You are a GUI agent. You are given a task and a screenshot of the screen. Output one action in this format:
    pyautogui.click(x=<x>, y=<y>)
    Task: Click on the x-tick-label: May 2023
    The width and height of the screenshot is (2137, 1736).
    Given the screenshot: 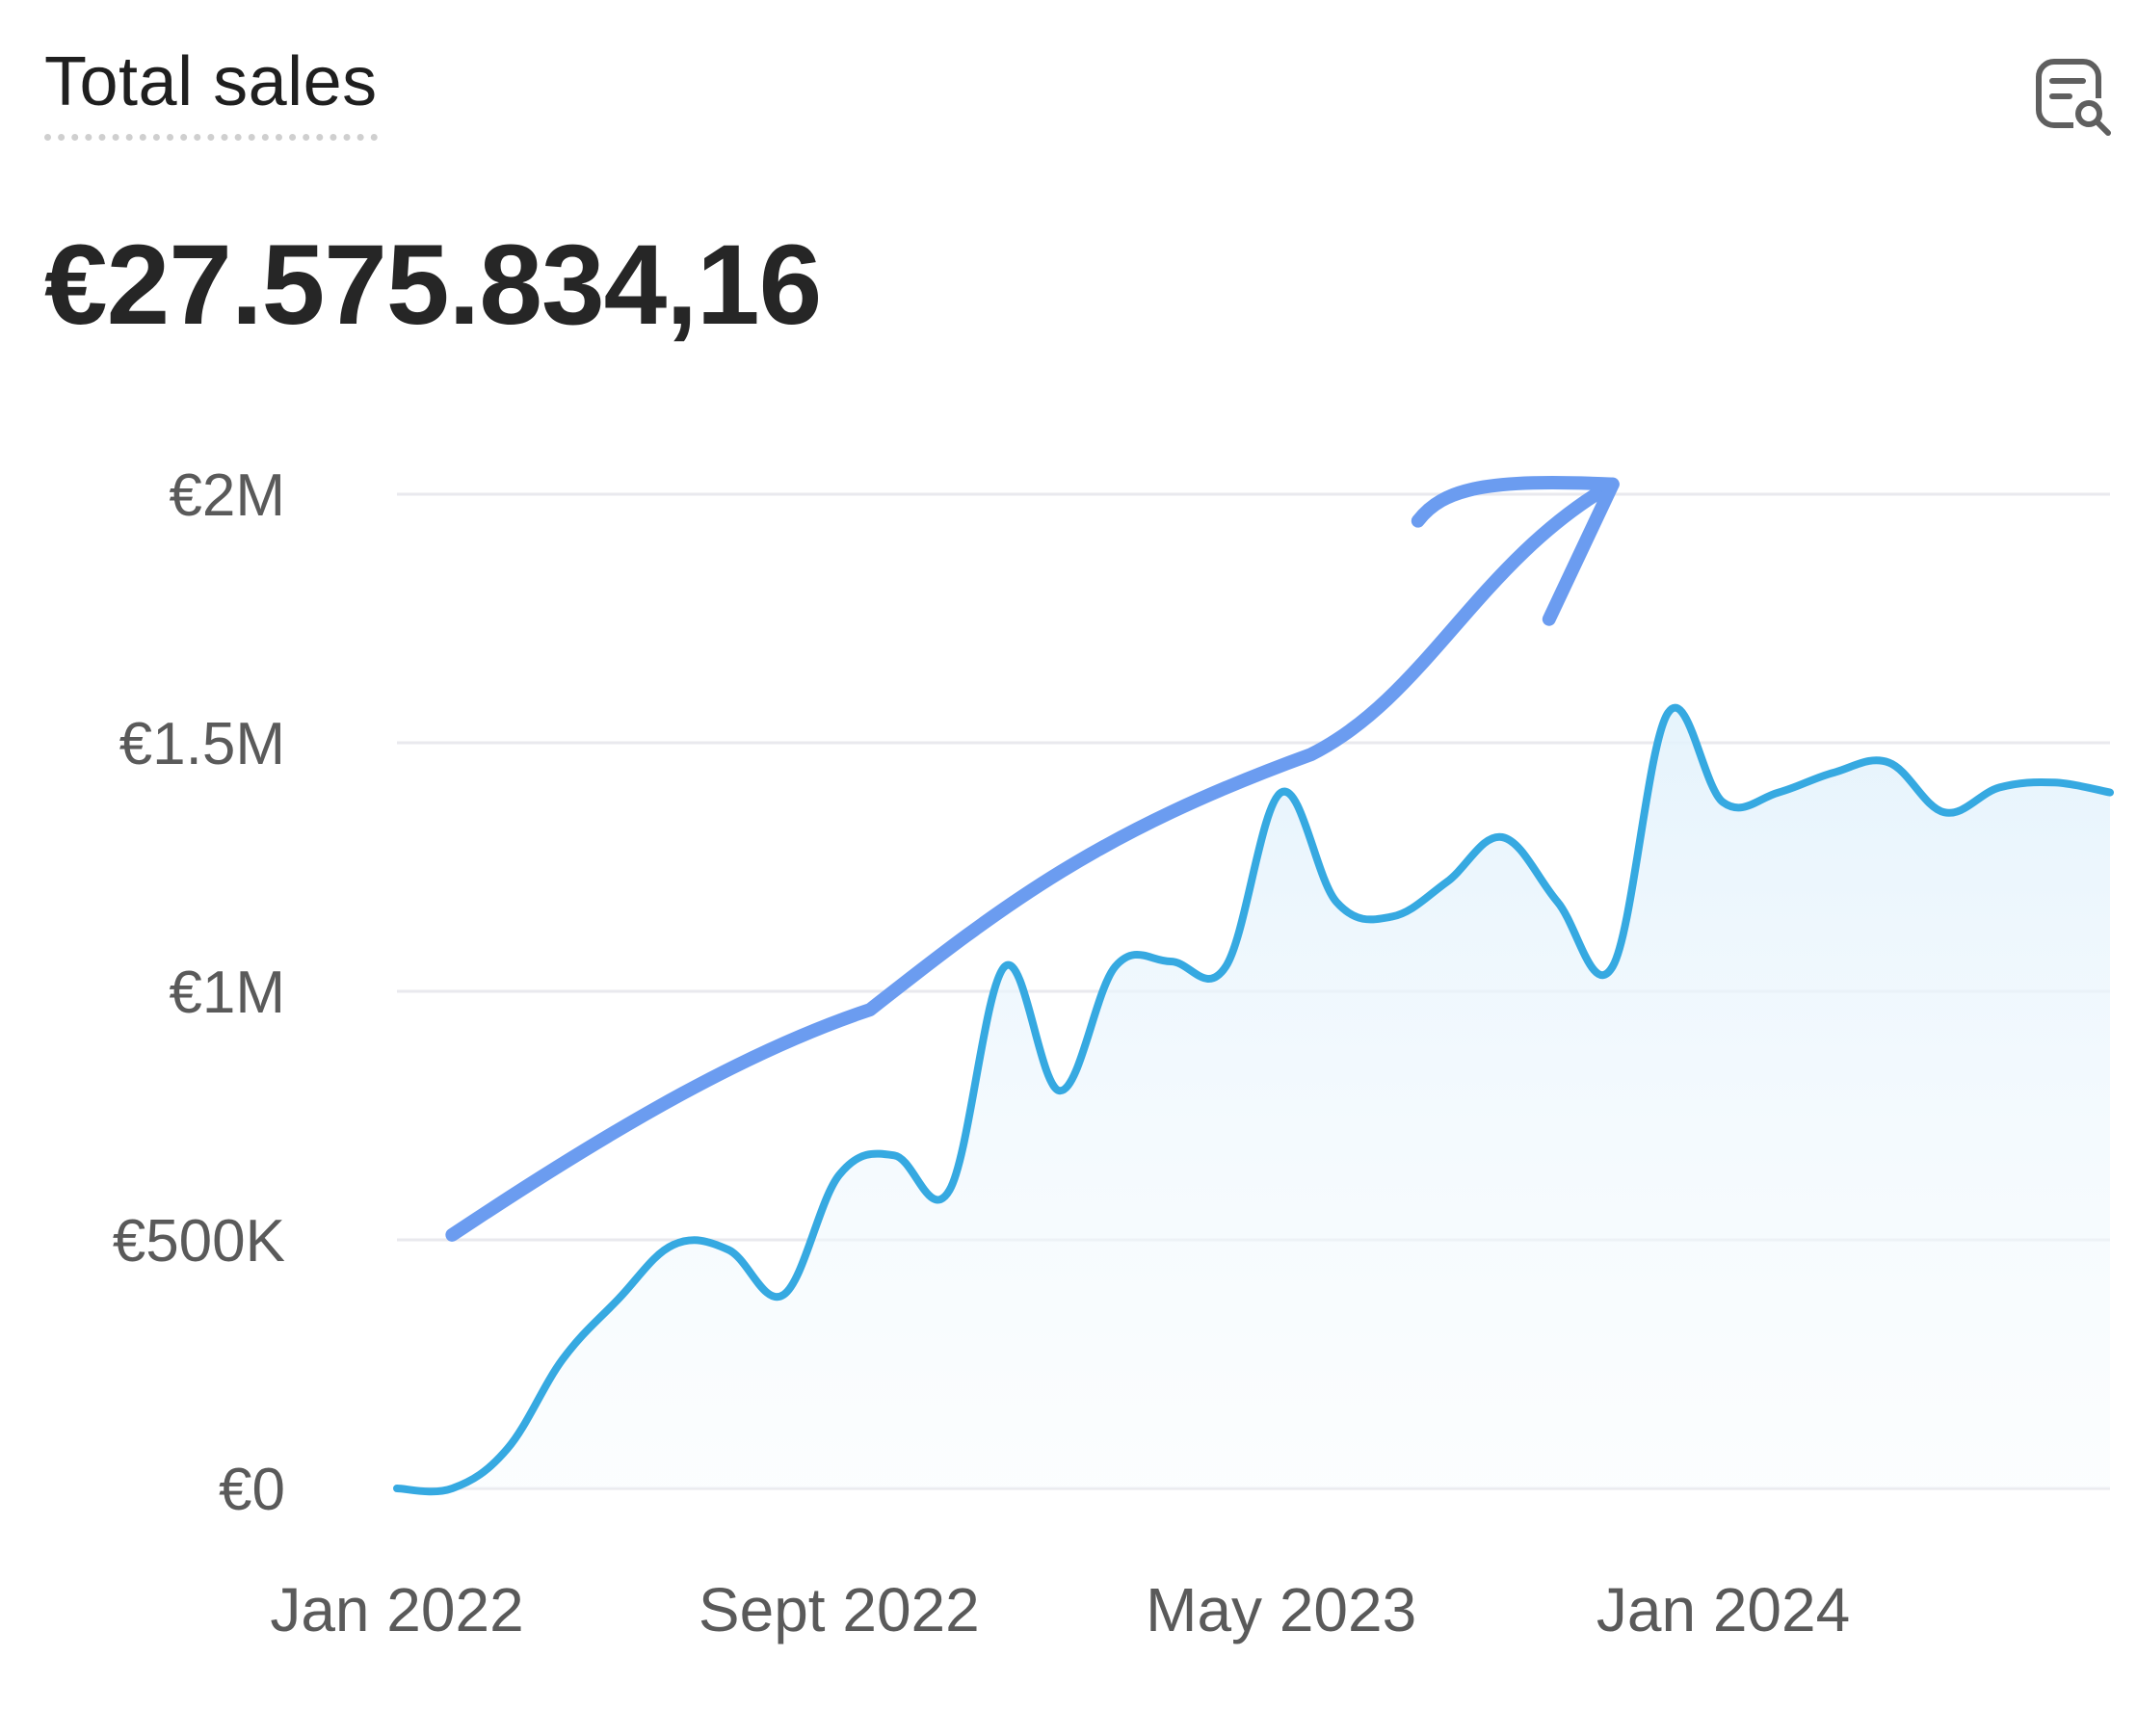 What is the action you would take?
    pyautogui.click(x=1281, y=1609)
    